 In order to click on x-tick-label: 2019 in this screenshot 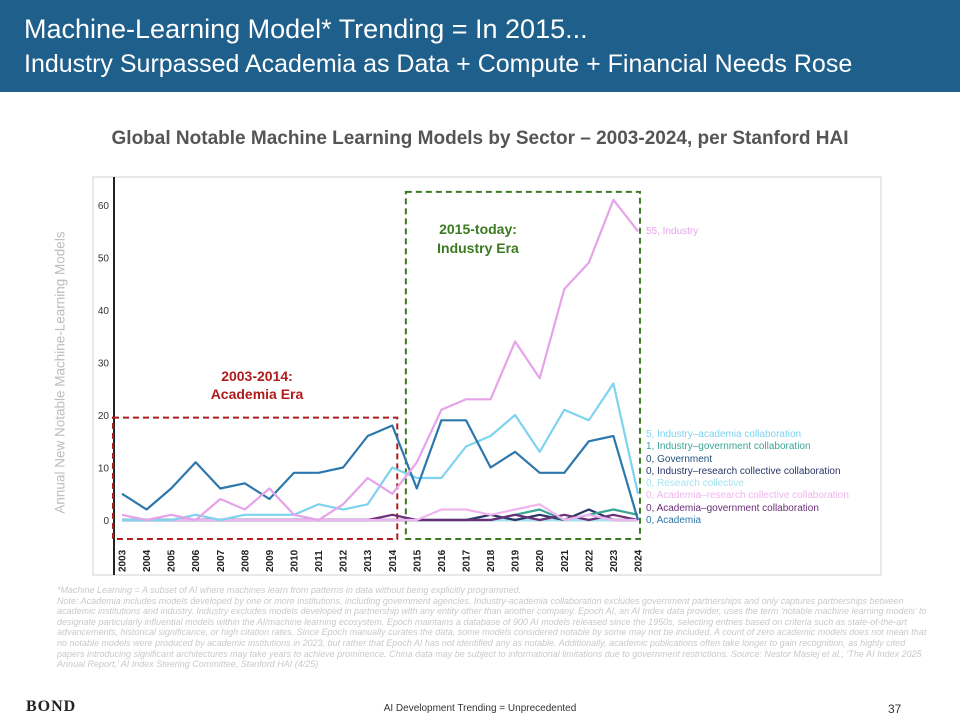, I will do `click(516, 560)`.